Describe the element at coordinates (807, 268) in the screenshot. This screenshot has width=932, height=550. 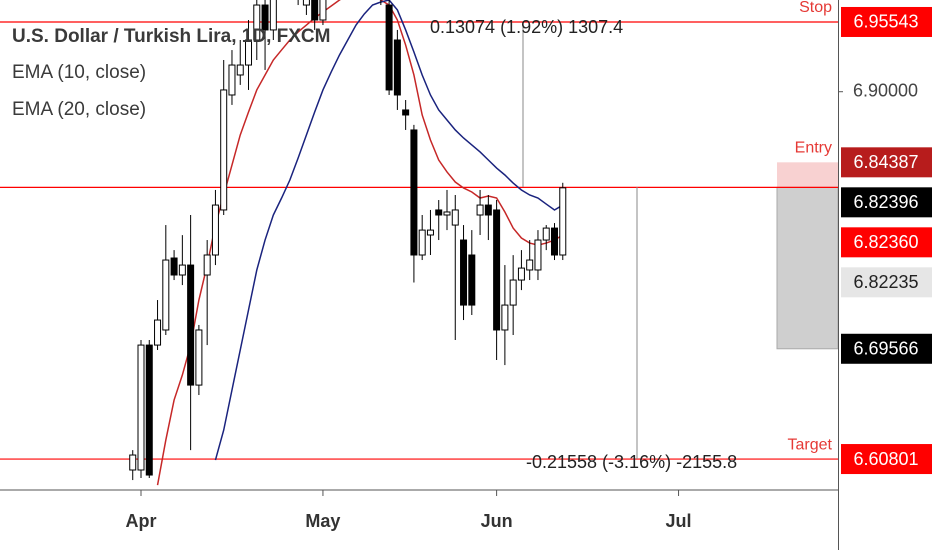
I see `position-range-zone` at that location.